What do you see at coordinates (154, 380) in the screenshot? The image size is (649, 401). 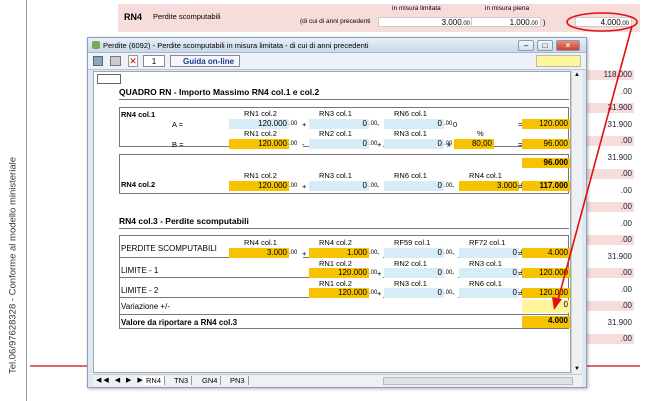 I see `tab-rn4: RN4` at bounding box center [154, 380].